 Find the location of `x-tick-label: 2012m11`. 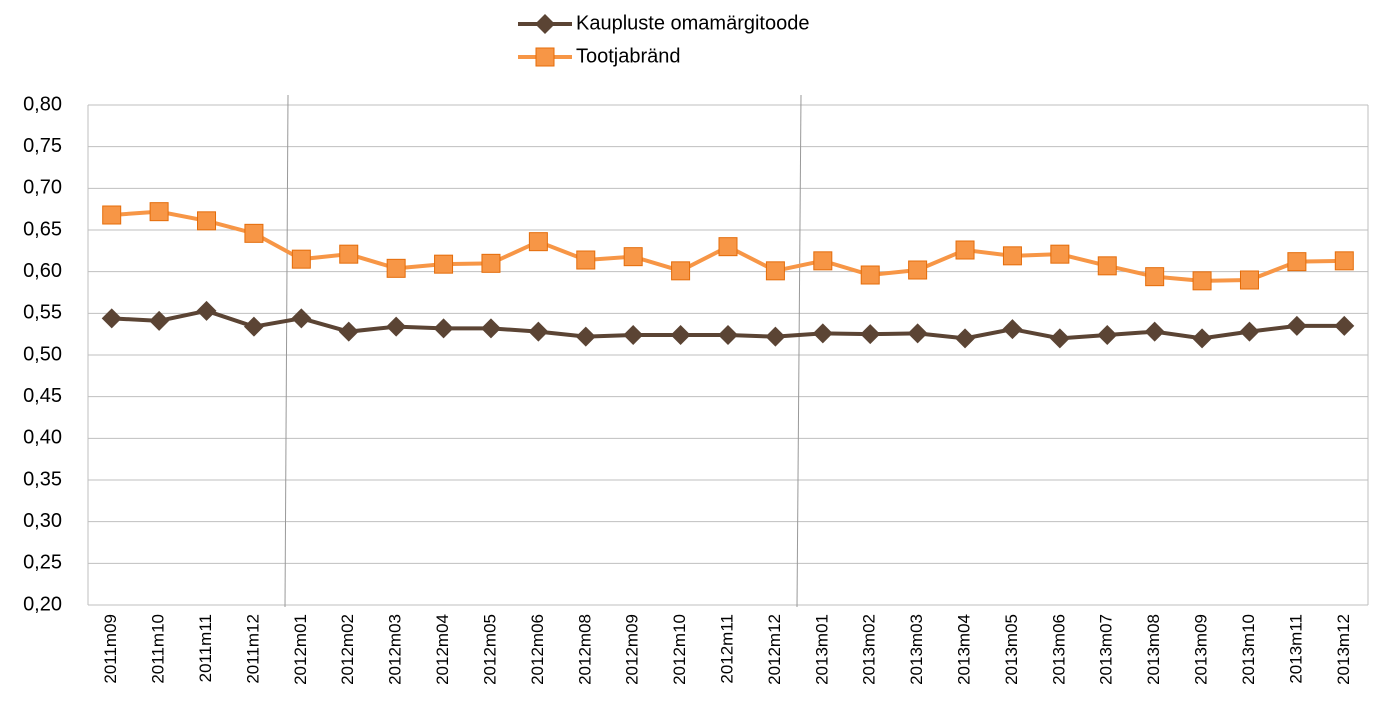

x-tick-label: 2012m11 is located at coordinates (726, 649).